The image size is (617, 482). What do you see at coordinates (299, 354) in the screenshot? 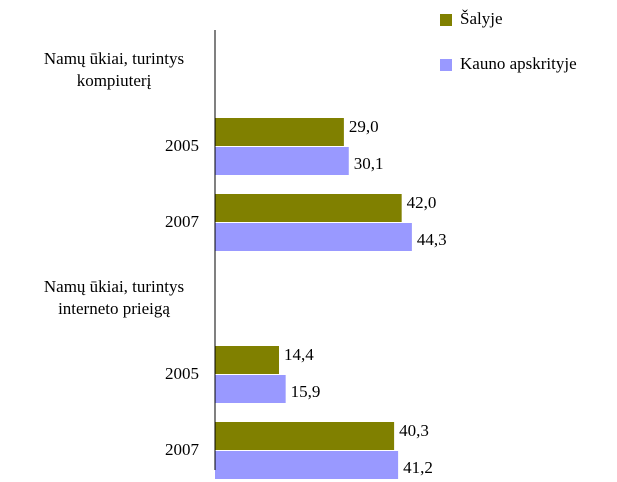
I see `value-label: 14,4` at bounding box center [299, 354].